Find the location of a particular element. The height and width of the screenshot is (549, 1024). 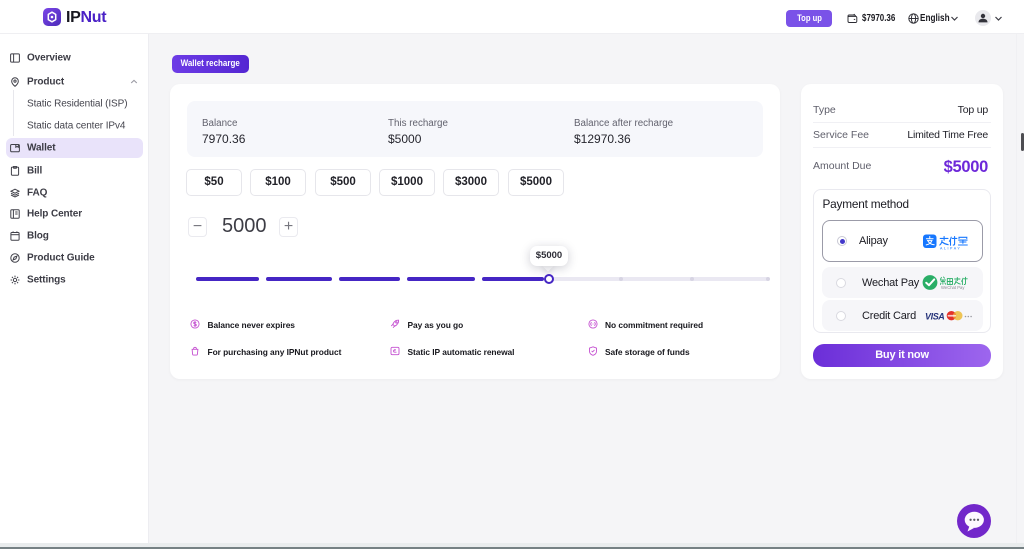

svg-text: VISA is located at coordinates (934, 316).